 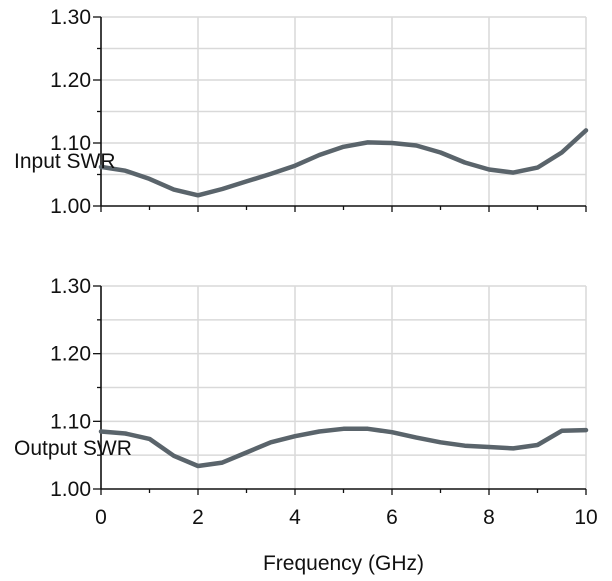 What do you see at coordinates (70, 17) in the screenshot?
I see `panel1-y-tick-label: 1.30` at bounding box center [70, 17].